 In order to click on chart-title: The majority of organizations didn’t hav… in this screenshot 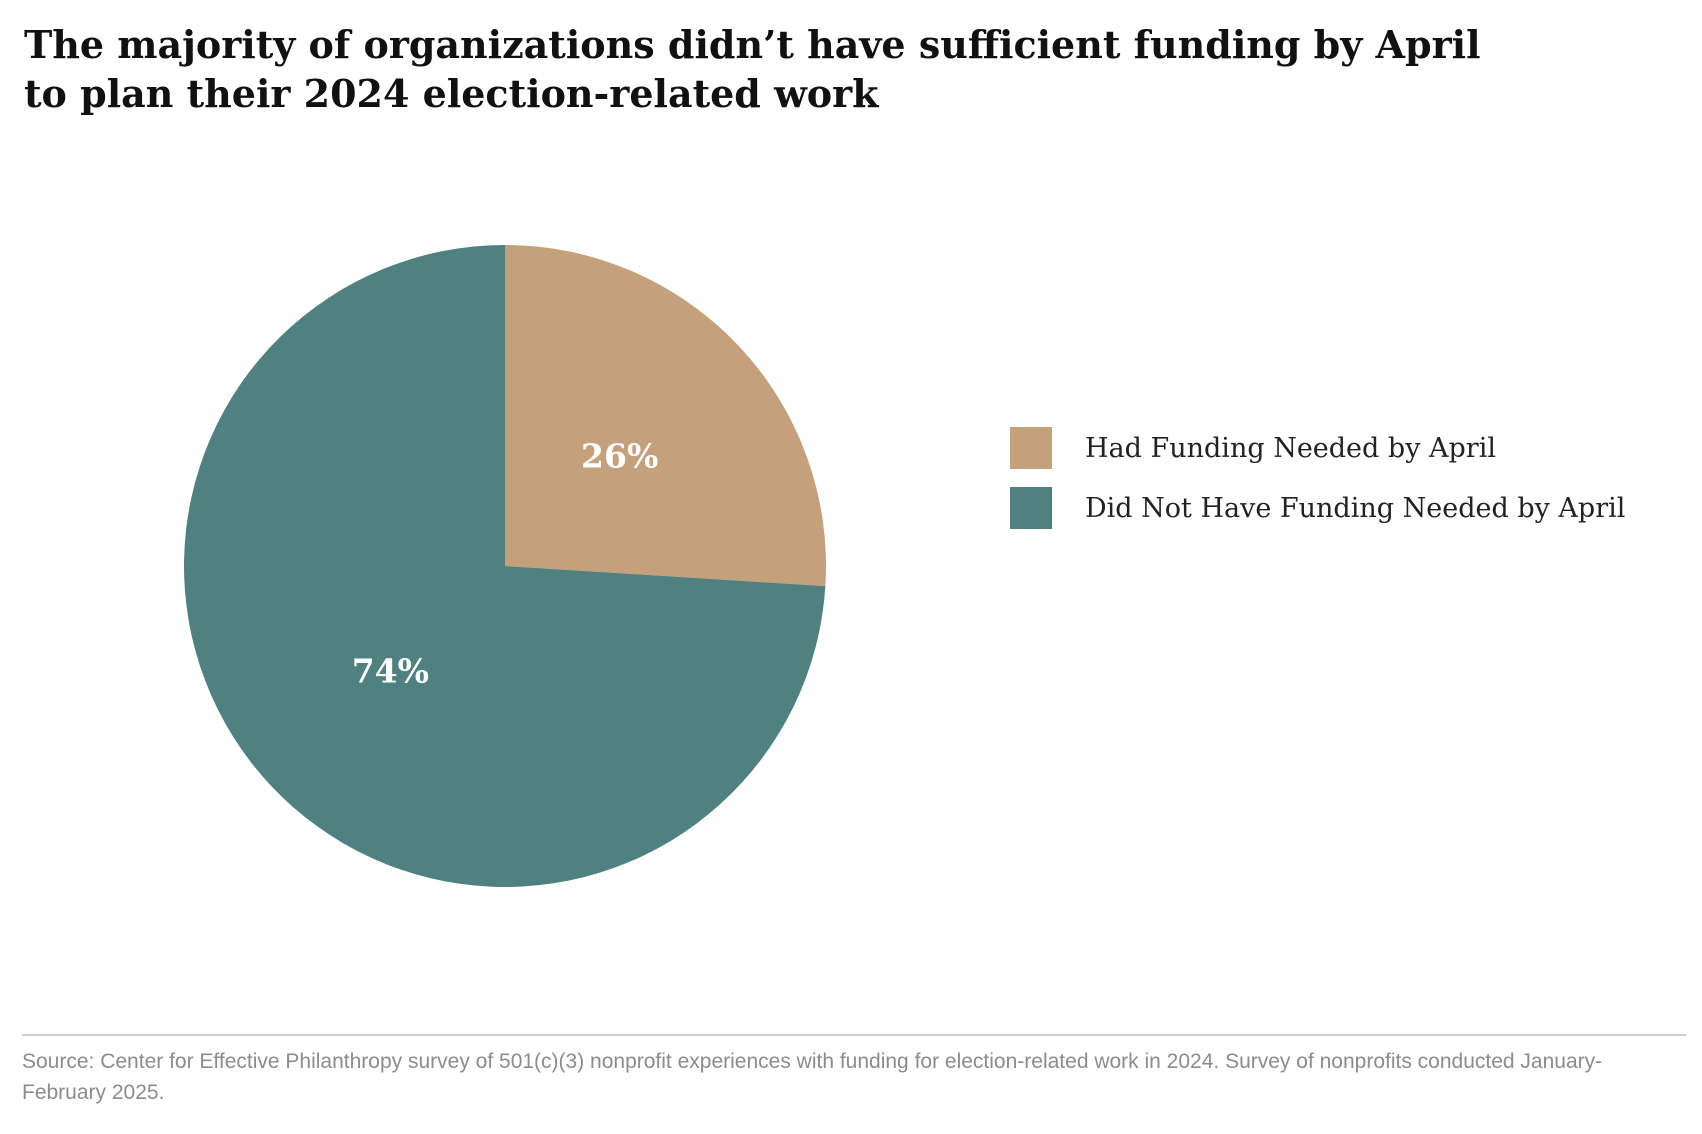, I will do `click(752, 69)`.